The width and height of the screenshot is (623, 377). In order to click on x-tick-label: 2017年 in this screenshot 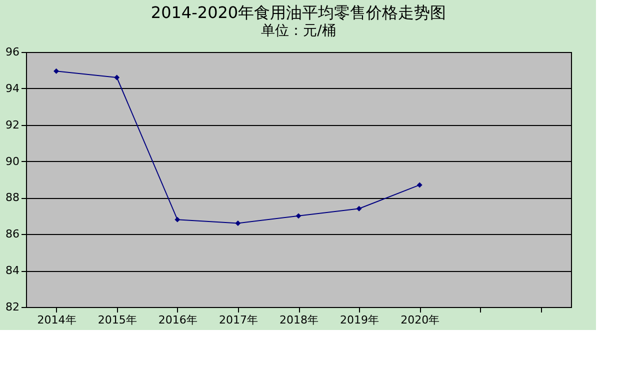, I will do `click(238, 320)`.